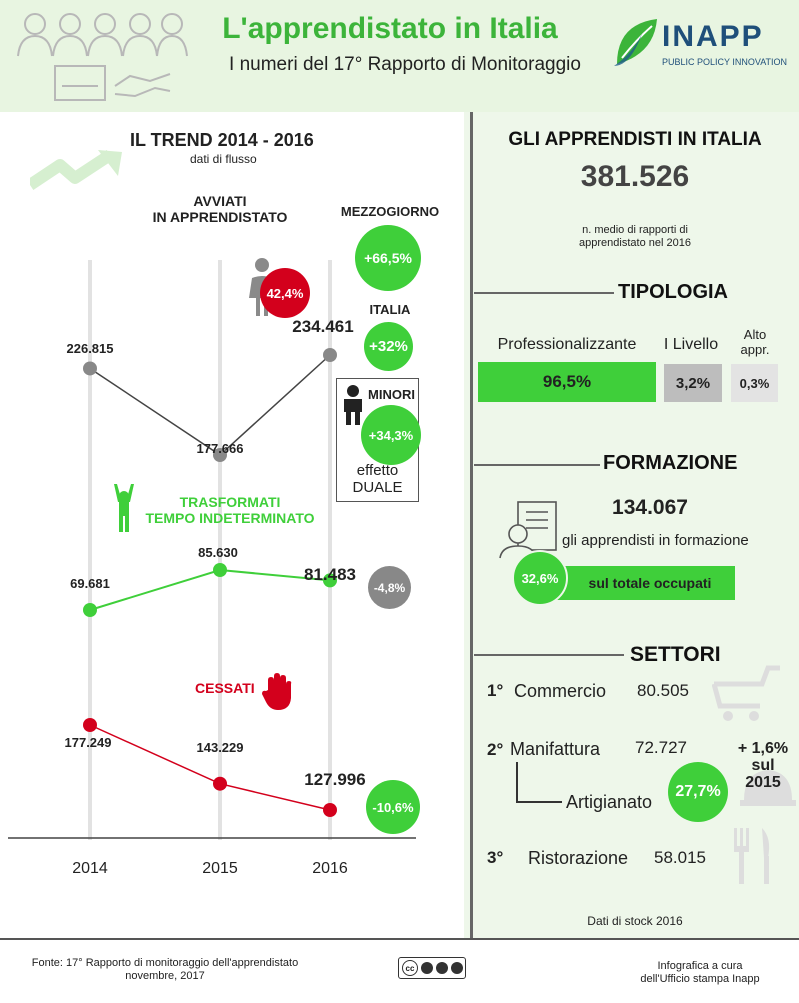 The width and height of the screenshot is (799, 1003). What do you see at coordinates (578, 858) in the screenshot?
I see `settori-name-3: Ristorazione` at bounding box center [578, 858].